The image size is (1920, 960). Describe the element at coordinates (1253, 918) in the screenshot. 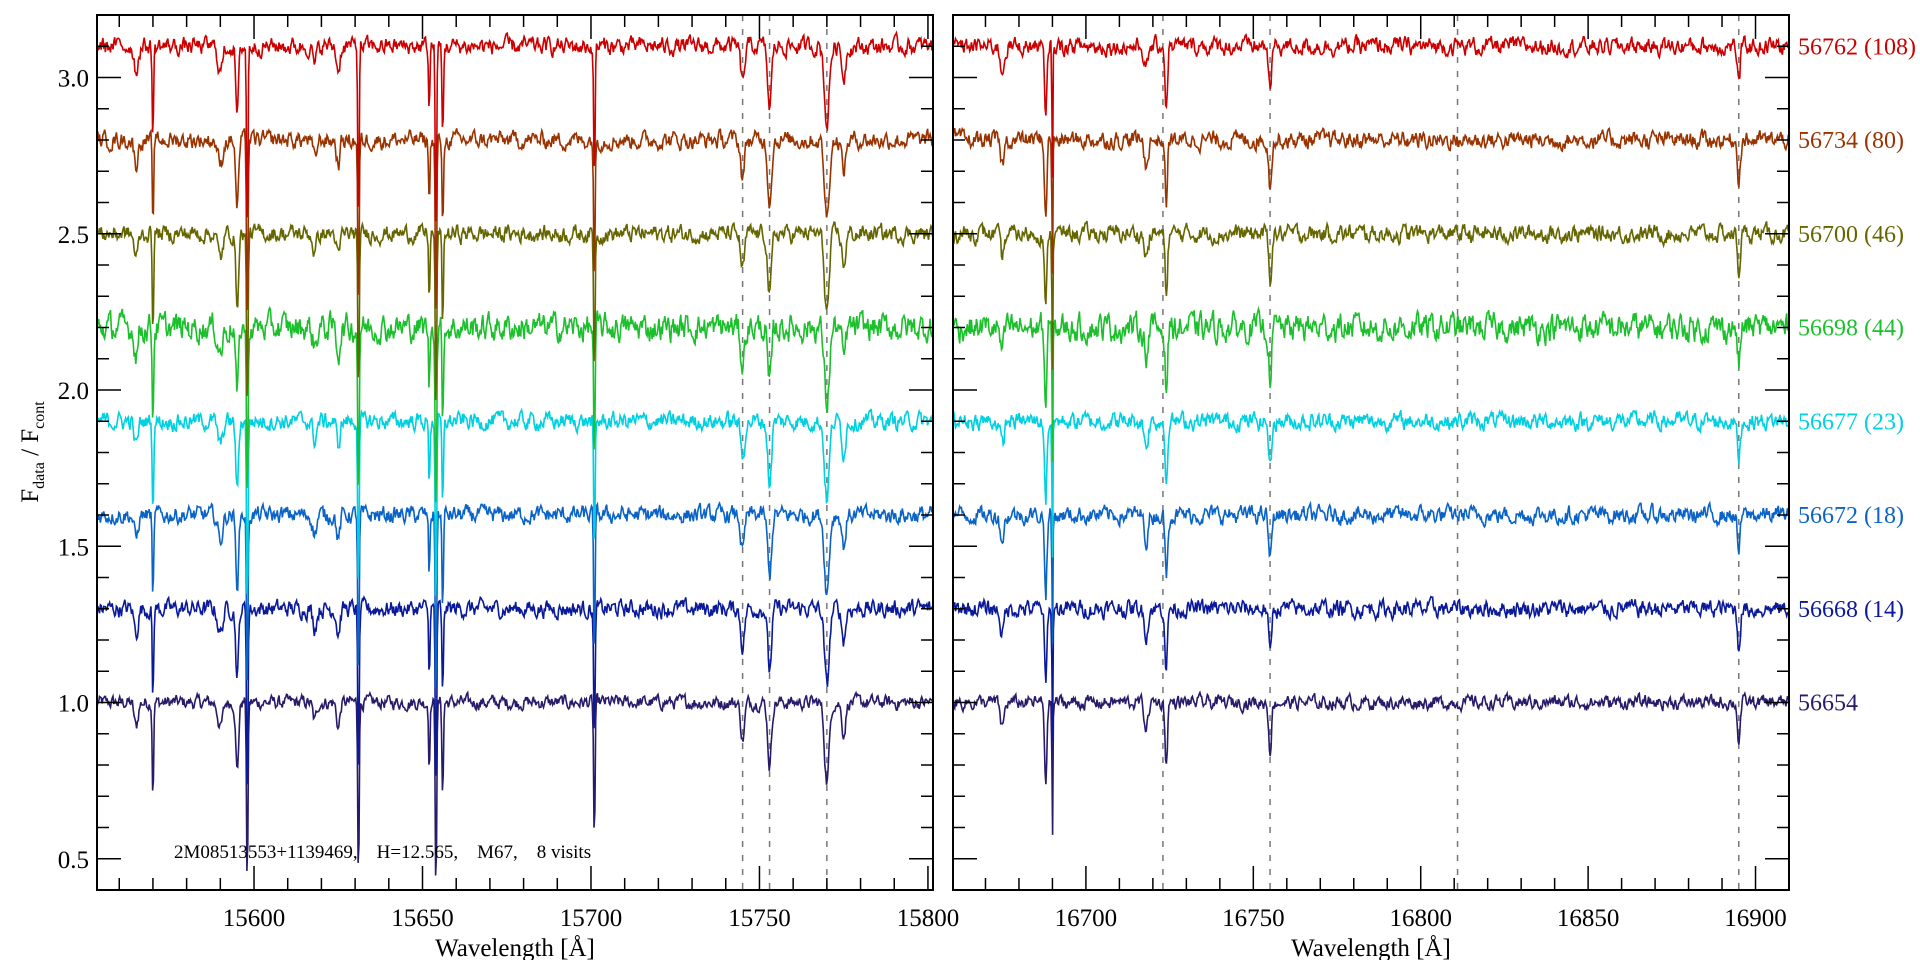

I see `x-tick-label: 16750` at that location.